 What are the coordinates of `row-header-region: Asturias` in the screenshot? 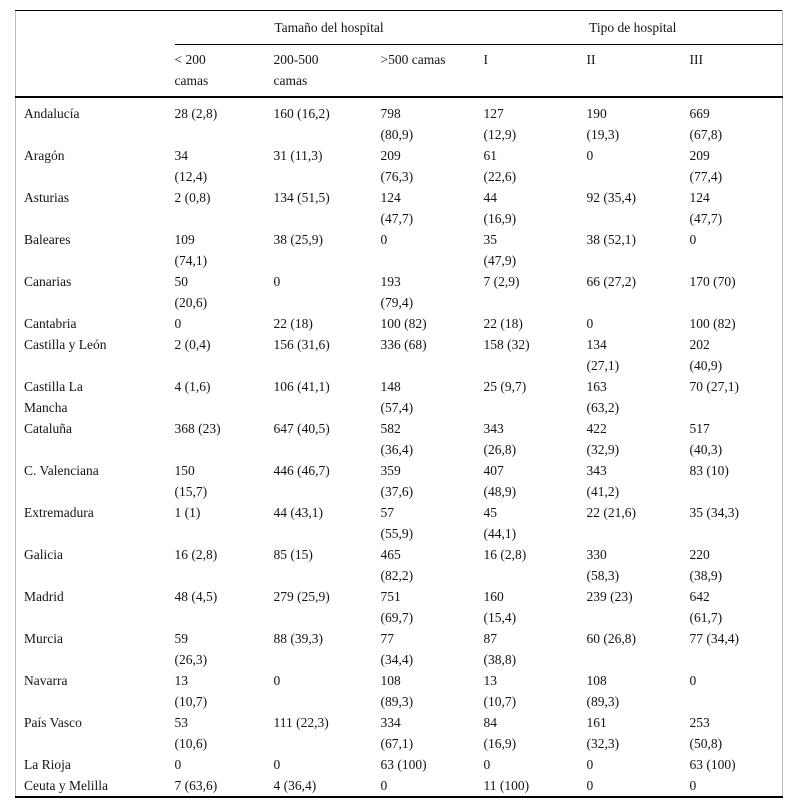 It's located at (46, 197).